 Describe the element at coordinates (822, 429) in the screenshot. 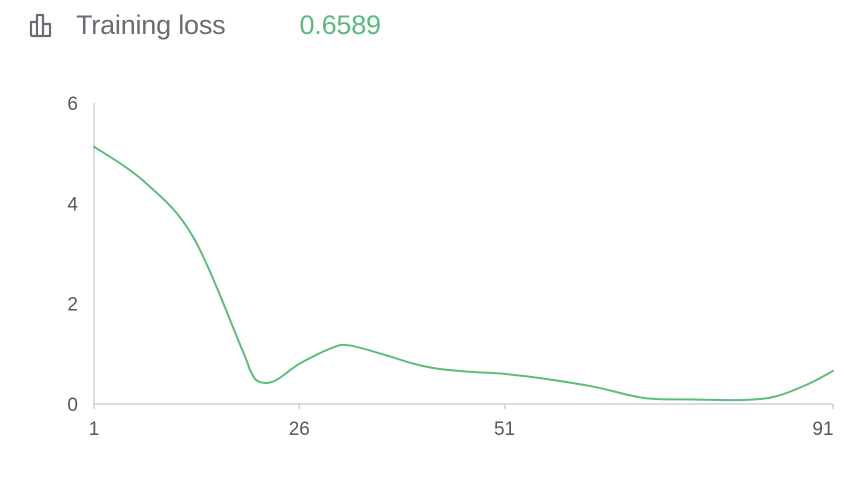

I see `x-tick-label: 91` at that location.